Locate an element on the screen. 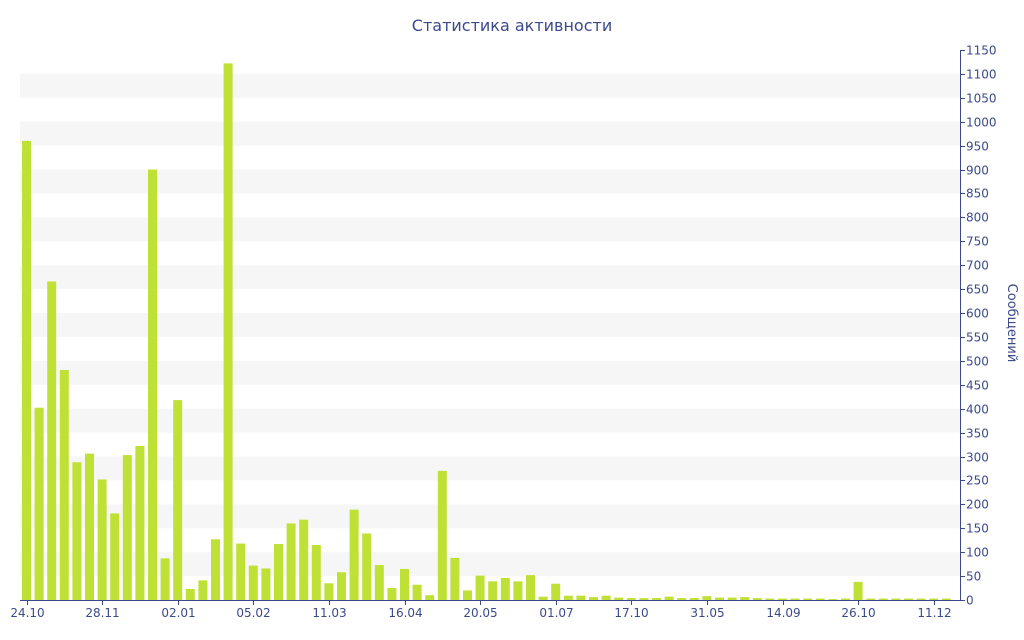  x-tick-label: 28.11 is located at coordinates (102, 613).